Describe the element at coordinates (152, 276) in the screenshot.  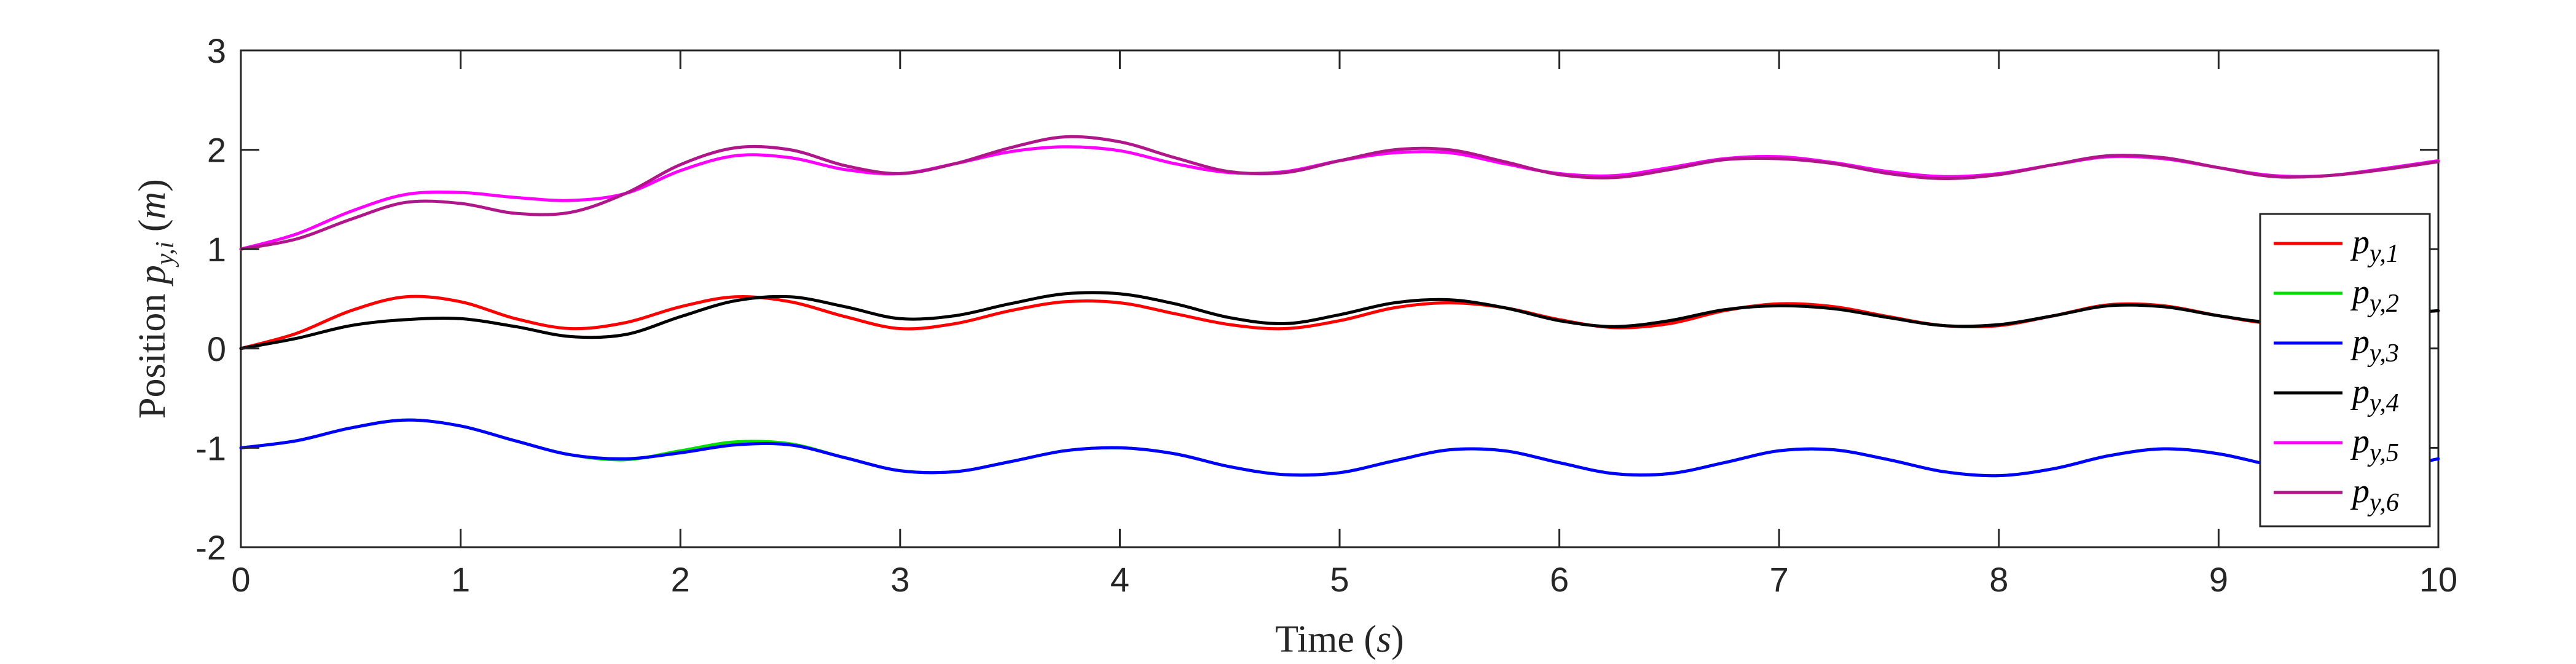
I see `y-axis-title-var: p` at that location.